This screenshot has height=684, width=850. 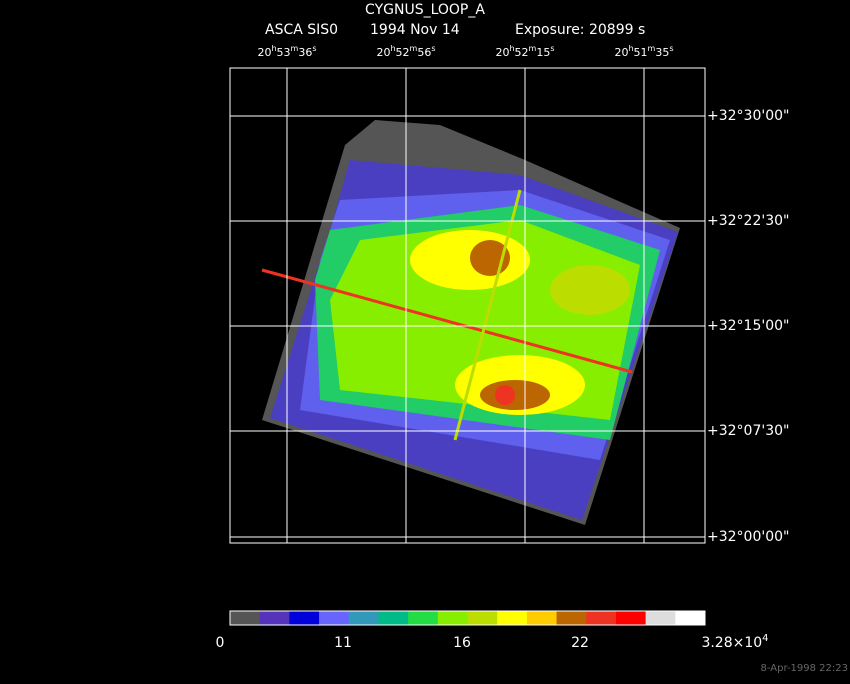 I want to click on ra-label-part: 56, so click(x=424, y=52).